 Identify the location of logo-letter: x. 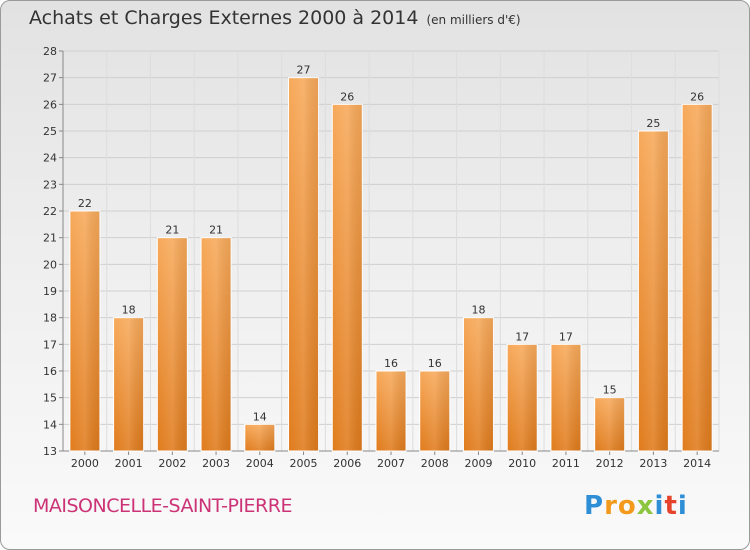
(645, 506).